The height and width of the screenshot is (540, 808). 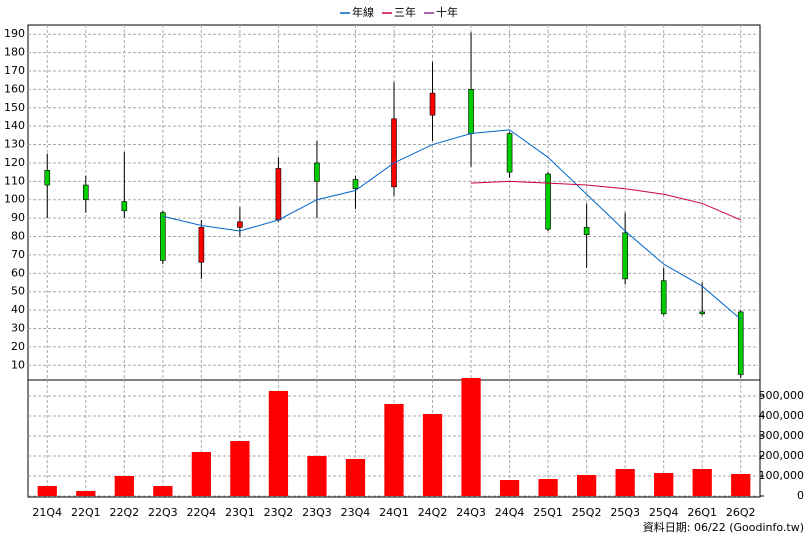 What do you see at coordinates (510, 512) in the screenshot?
I see `x-tick-label: 24Q4` at bounding box center [510, 512].